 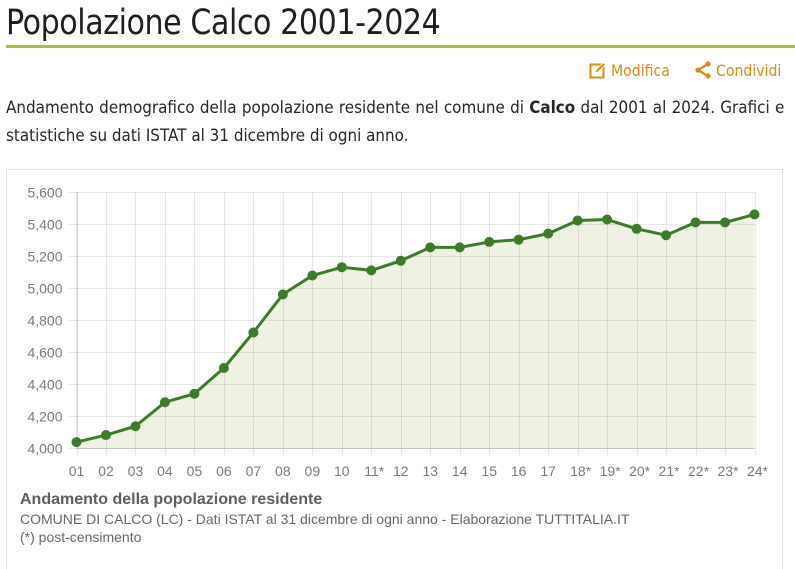 What do you see at coordinates (165, 471) in the screenshot?
I see `x-tick-label: 04` at bounding box center [165, 471].